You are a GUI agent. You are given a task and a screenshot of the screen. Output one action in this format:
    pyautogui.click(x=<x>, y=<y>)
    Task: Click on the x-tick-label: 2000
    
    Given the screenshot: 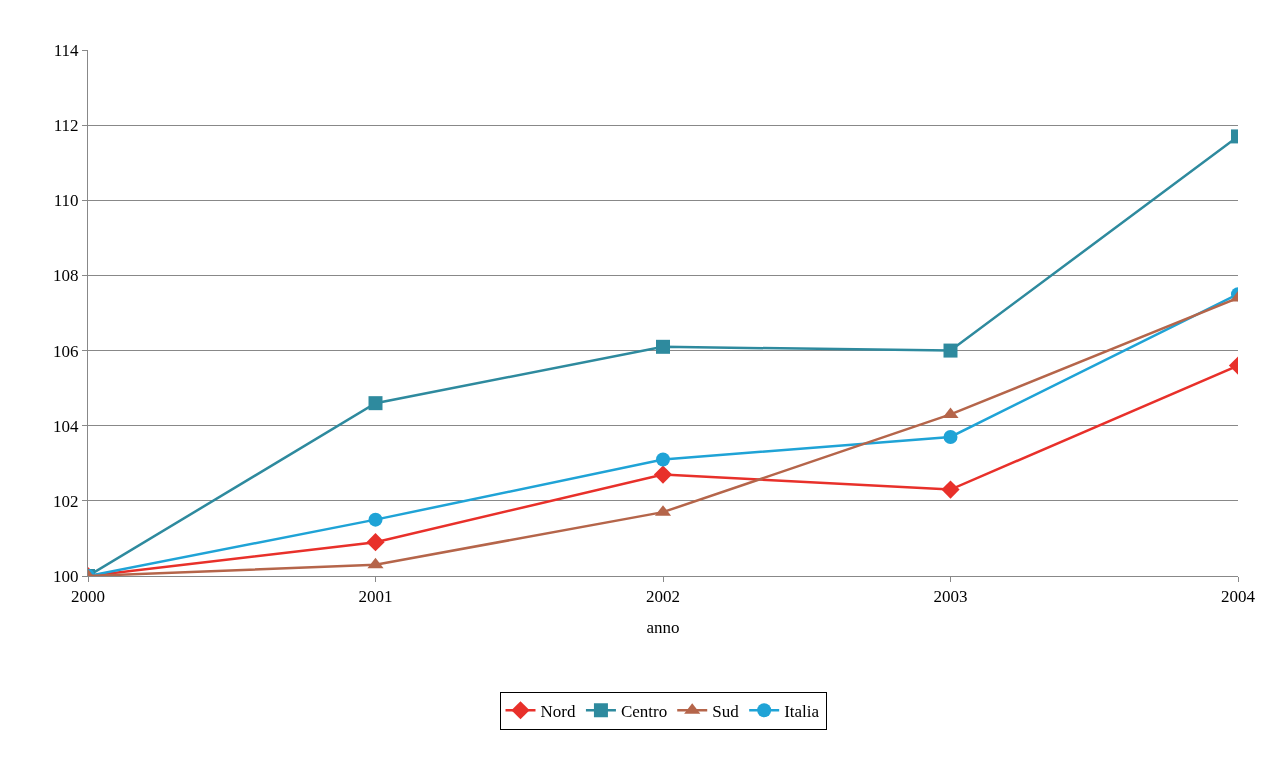 What is the action you would take?
    pyautogui.click(x=88, y=597)
    